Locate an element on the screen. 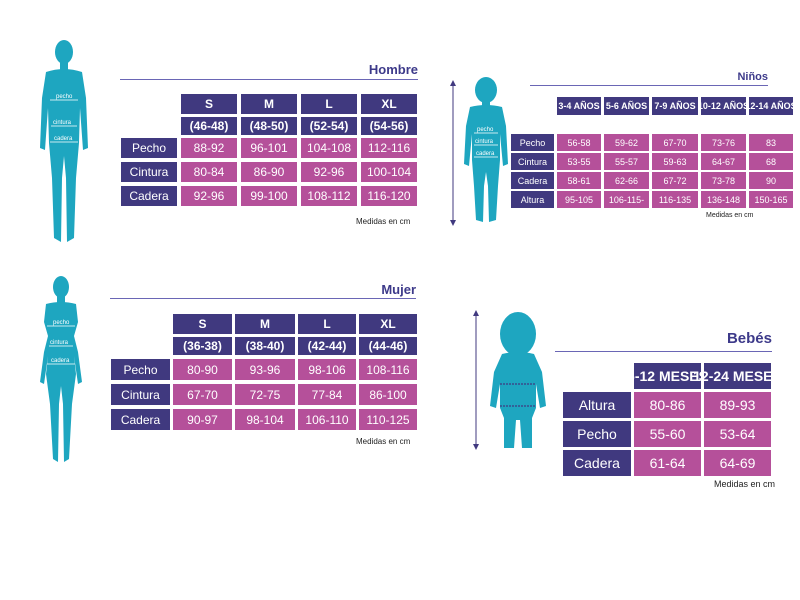 This screenshot has height=600, width=800. mujer-cell: 80-90 is located at coordinates (202, 369).